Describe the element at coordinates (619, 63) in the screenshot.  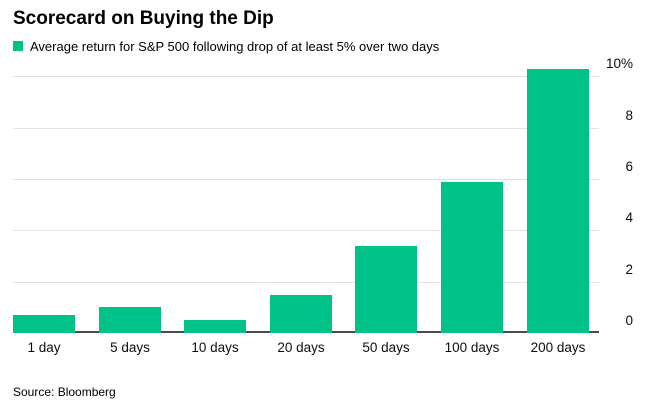
I see `y-tick-label: 10%` at that location.